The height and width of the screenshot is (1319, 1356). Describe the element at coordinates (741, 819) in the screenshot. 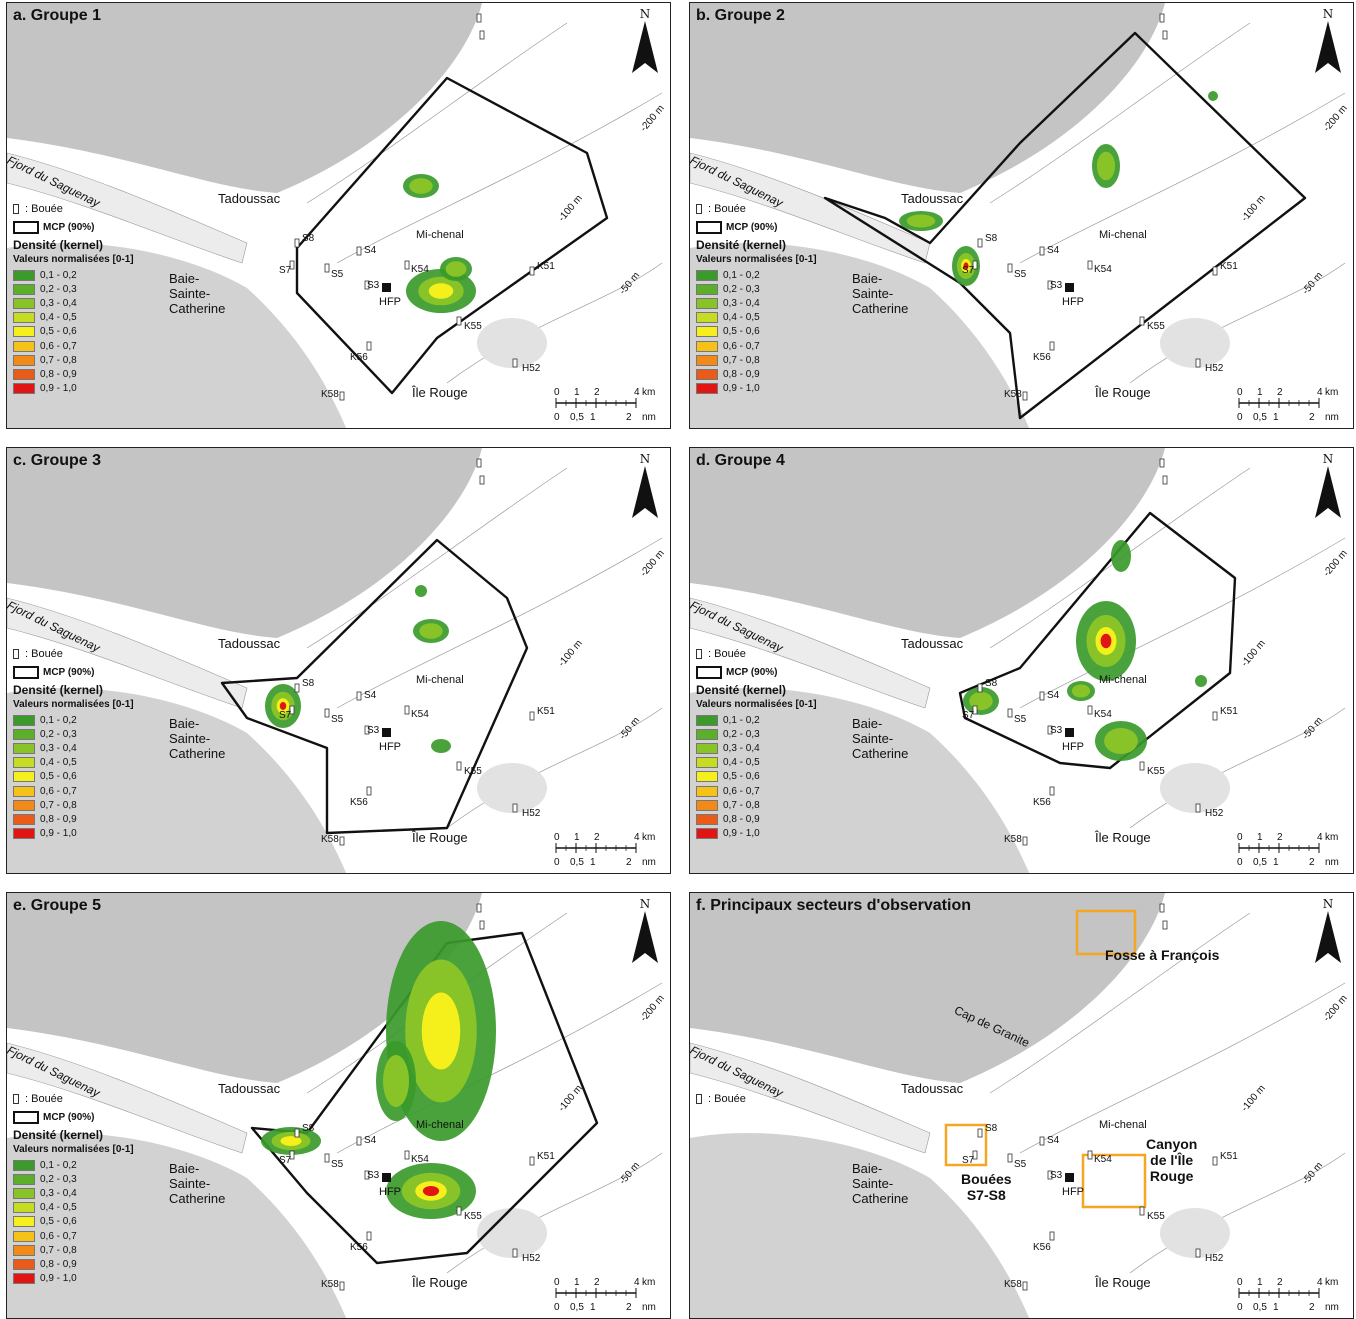

I see `legend-class-label: 0,8 - 0,9` at that location.